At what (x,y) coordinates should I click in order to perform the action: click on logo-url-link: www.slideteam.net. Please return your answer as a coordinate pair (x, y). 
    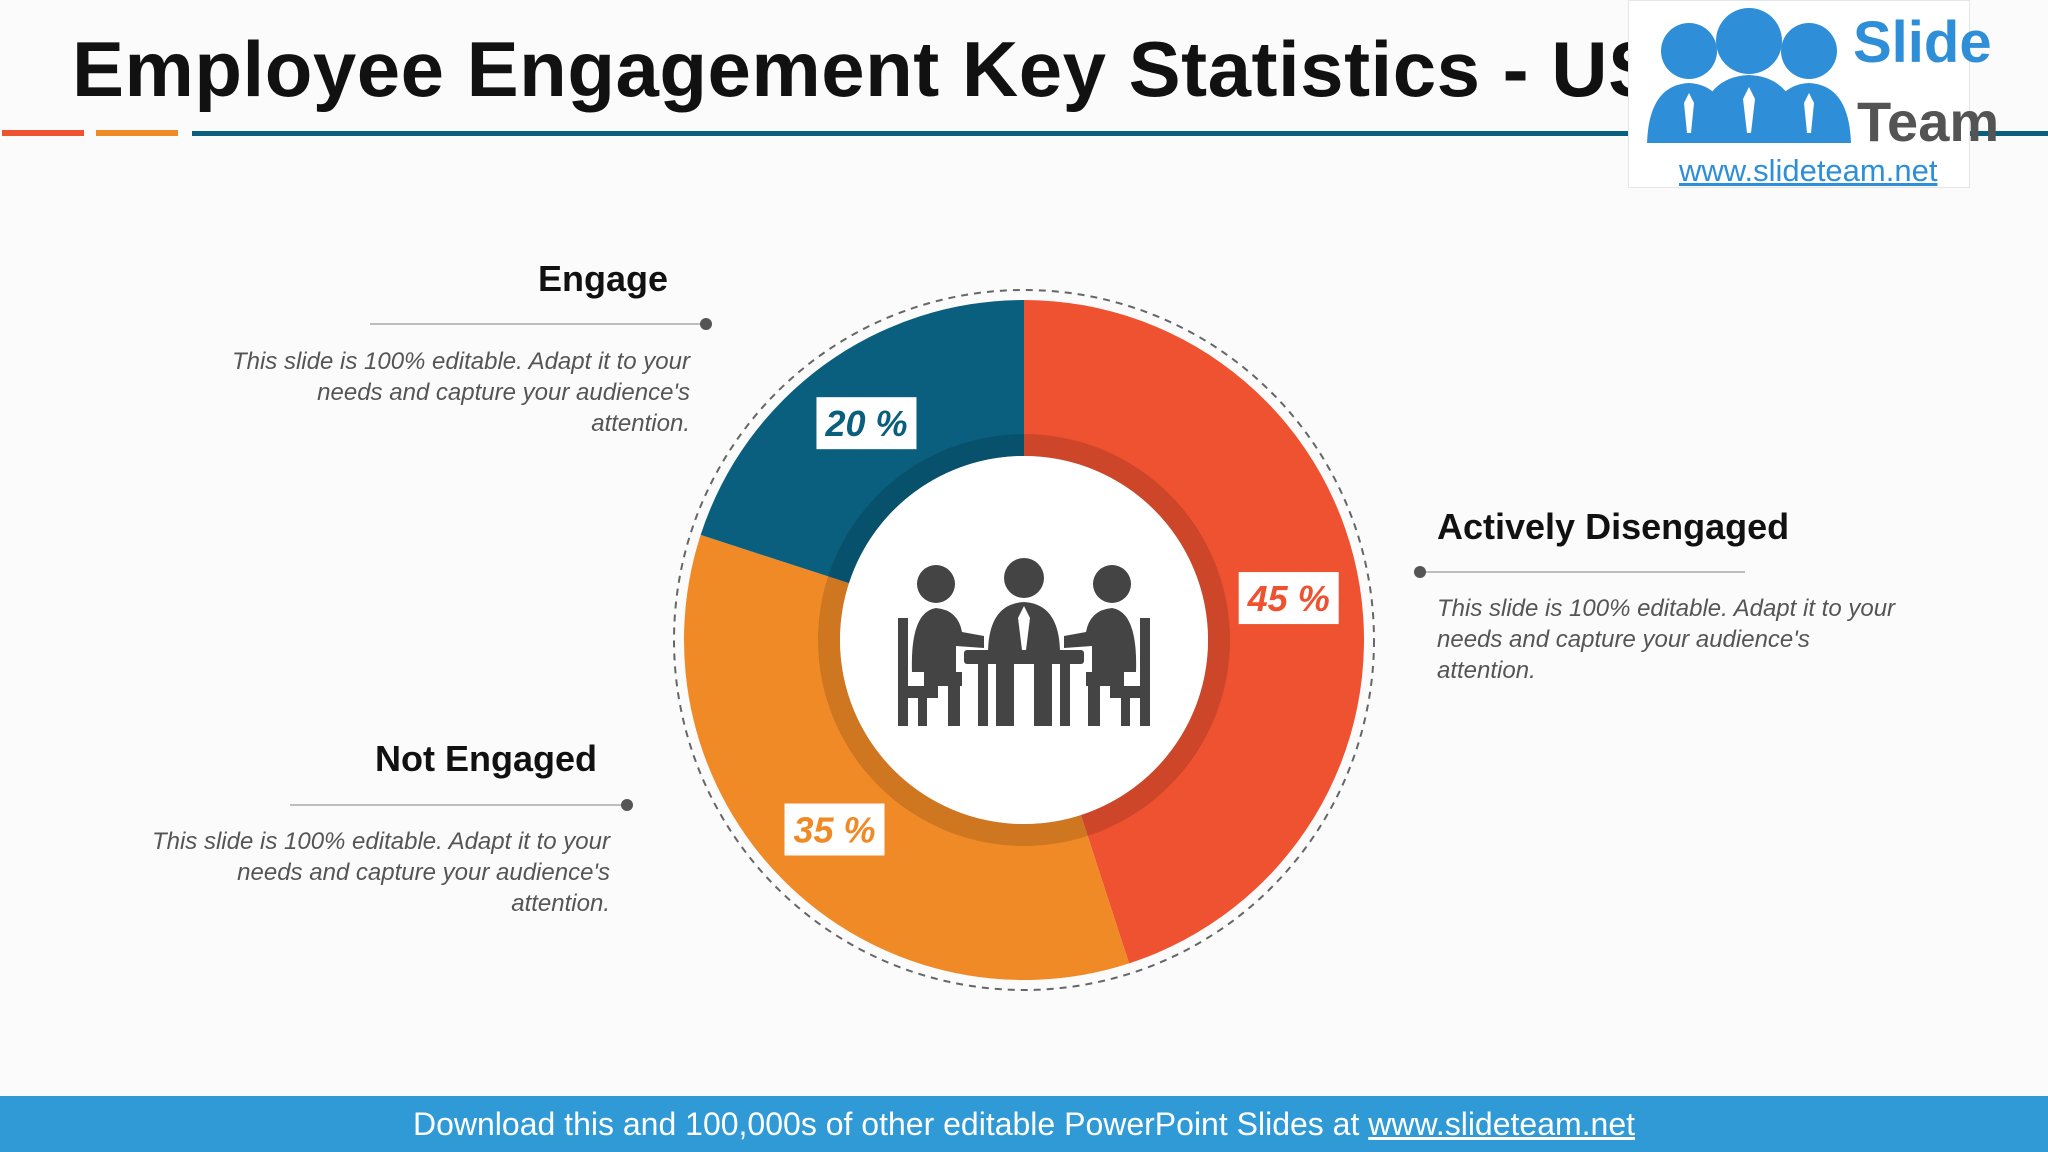
    Looking at the image, I should click on (1808, 170).